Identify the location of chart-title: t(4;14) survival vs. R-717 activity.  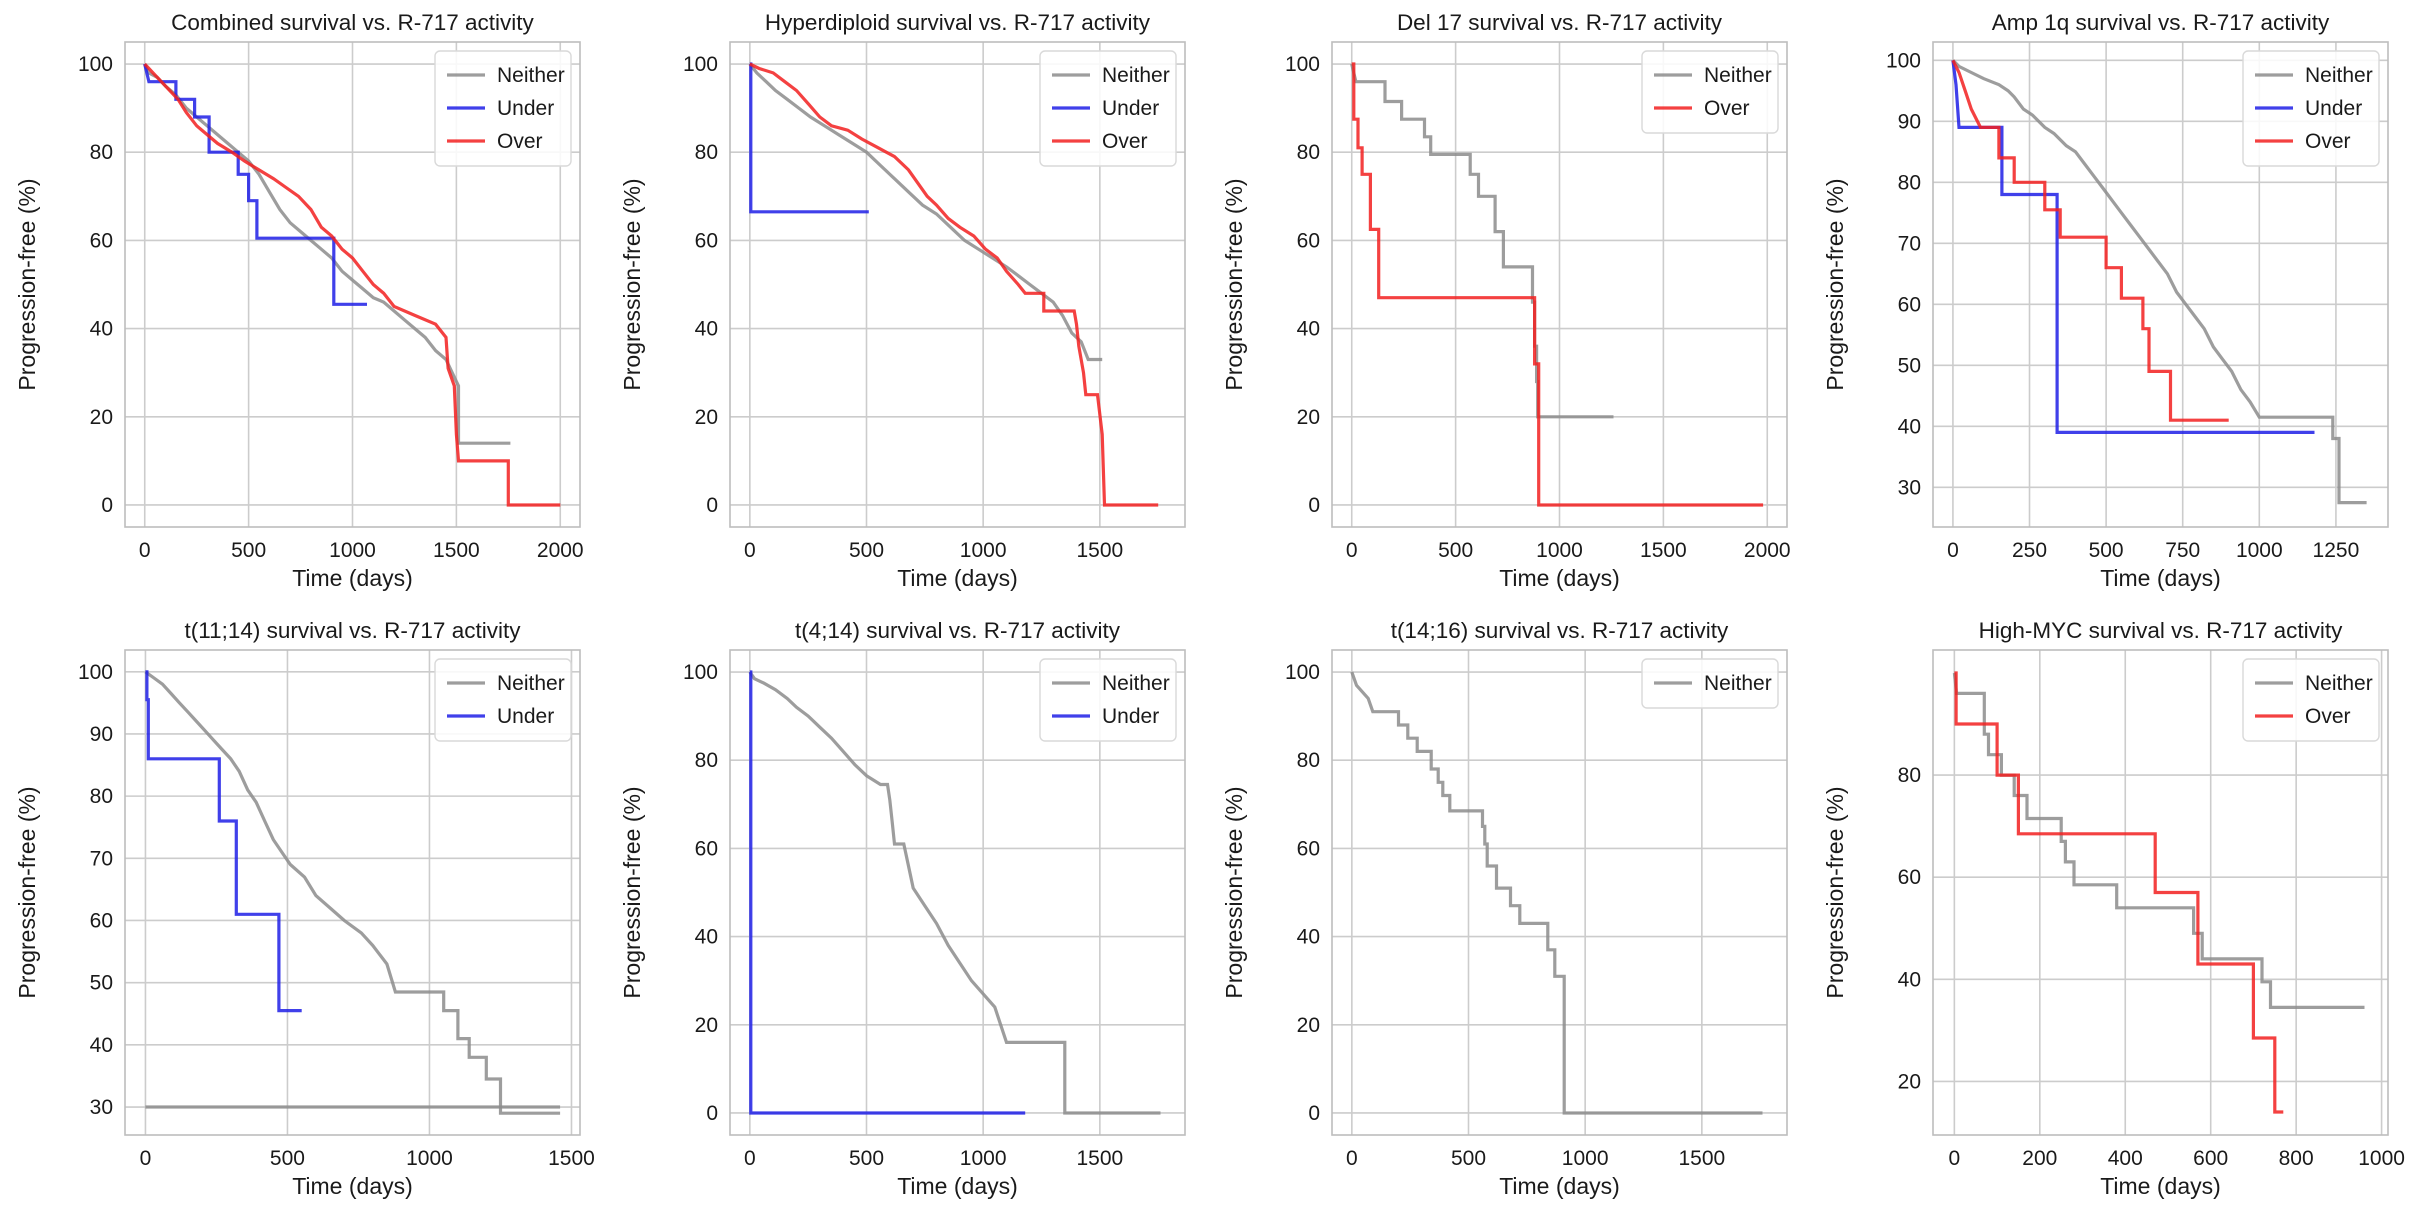
(958, 630).